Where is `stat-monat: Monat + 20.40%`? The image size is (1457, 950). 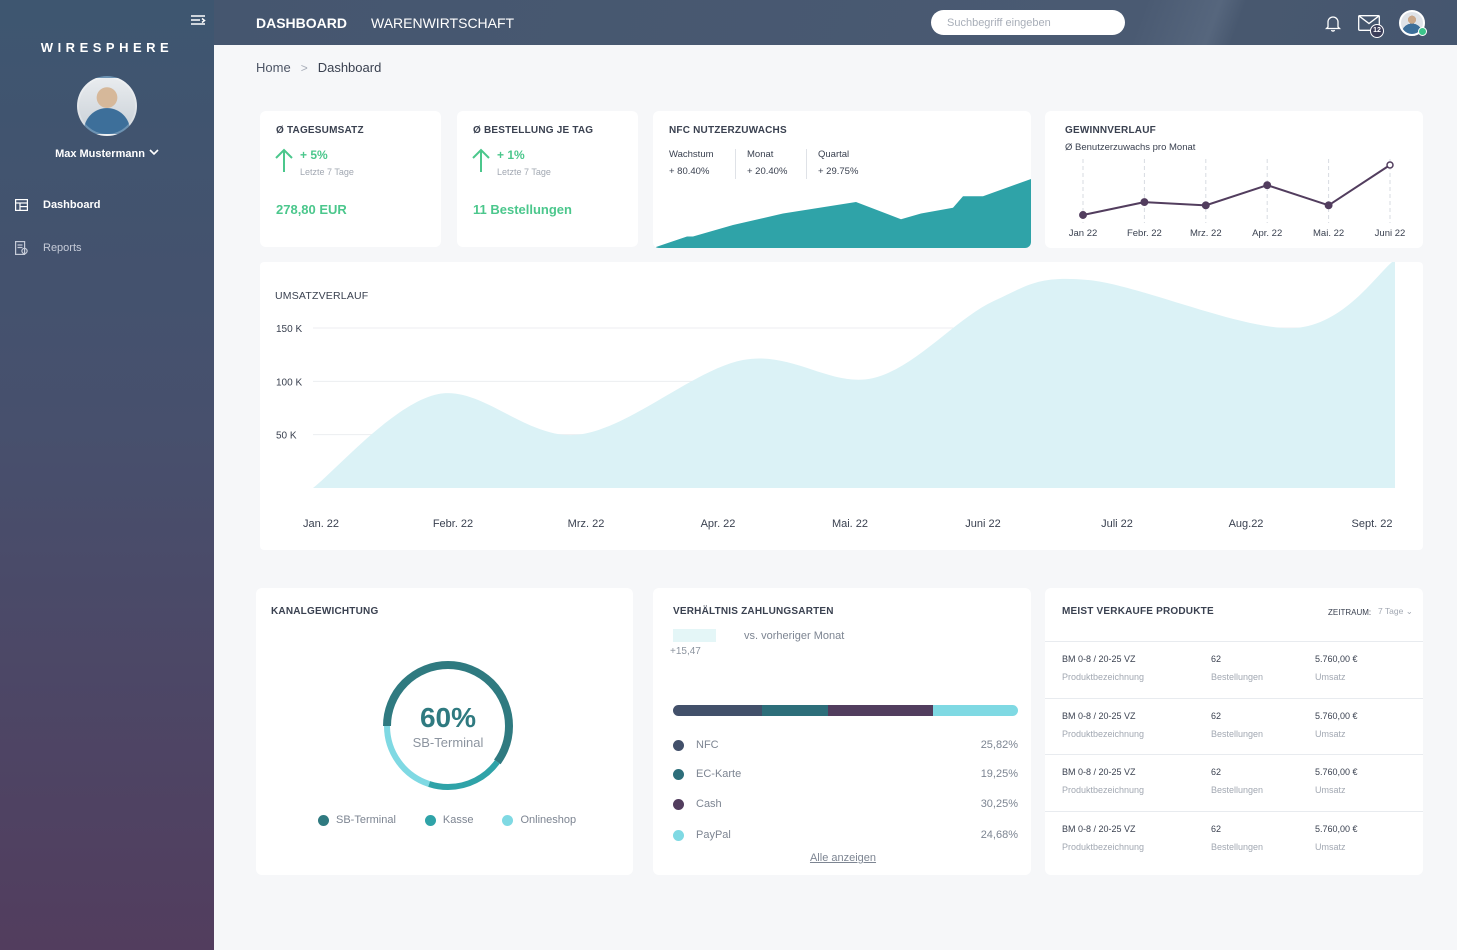
stat-monat: Monat + 20.40% is located at coordinates (767, 163).